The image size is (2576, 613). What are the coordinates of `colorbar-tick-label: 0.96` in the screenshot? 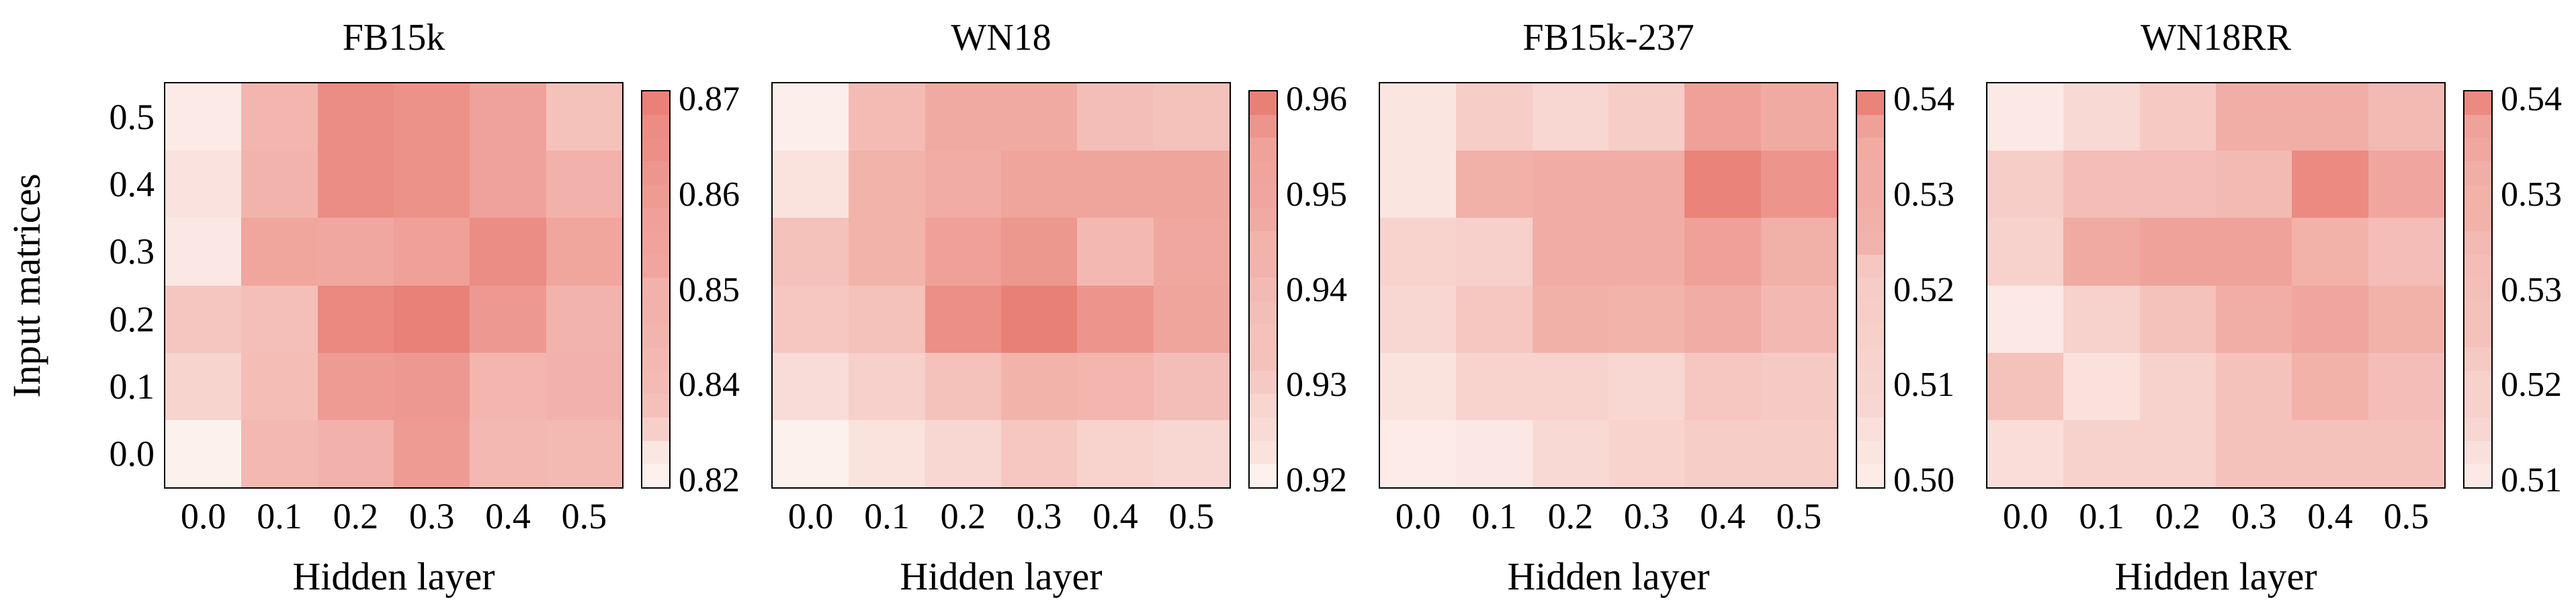 It's located at (1316, 99).